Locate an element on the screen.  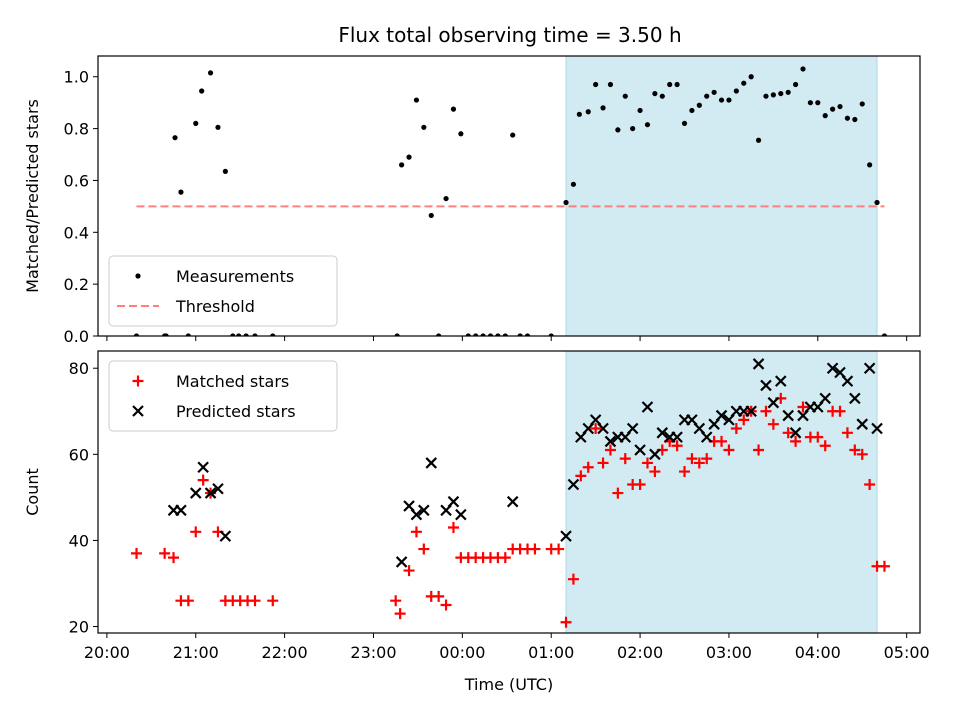
x-tick-label: 03:00 is located at coordinates (729, 652).